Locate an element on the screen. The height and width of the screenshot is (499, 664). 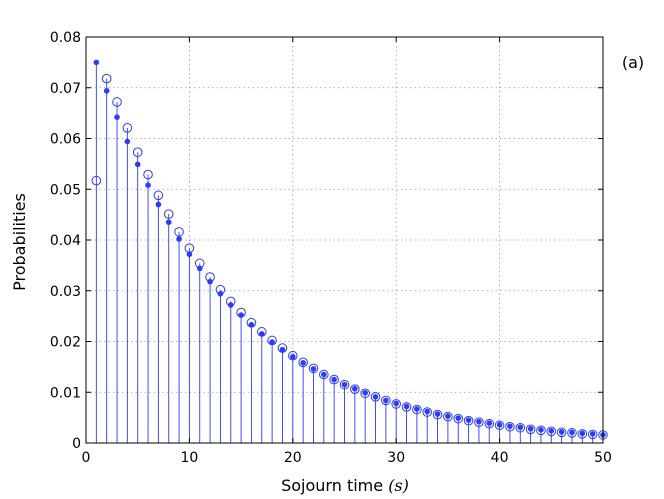
y-axis-title: Probabilities is located at coordinates (19, 242).